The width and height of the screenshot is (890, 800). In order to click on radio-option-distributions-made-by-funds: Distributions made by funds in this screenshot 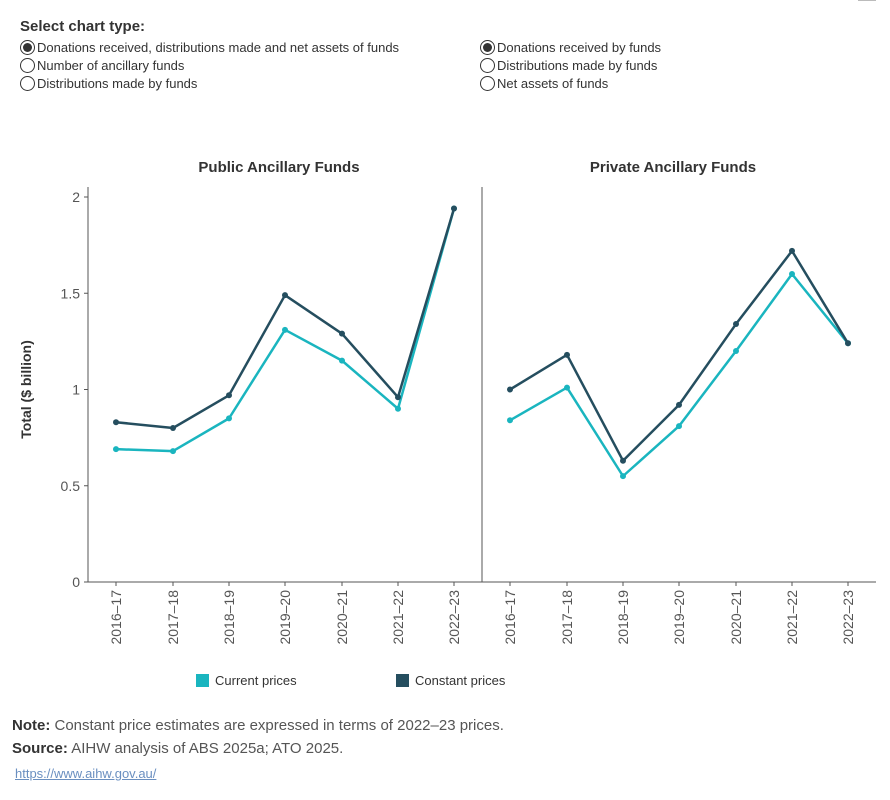, I will do `click(570, 65)`.